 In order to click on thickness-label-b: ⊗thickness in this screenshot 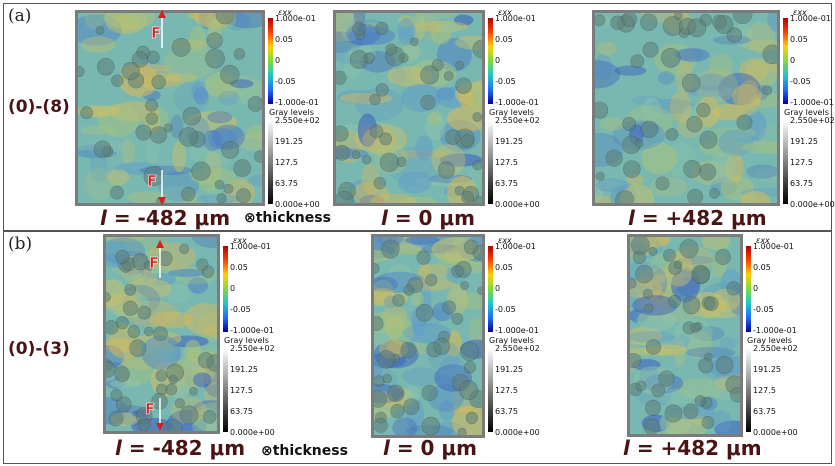, I will do `click(304, 451)`.